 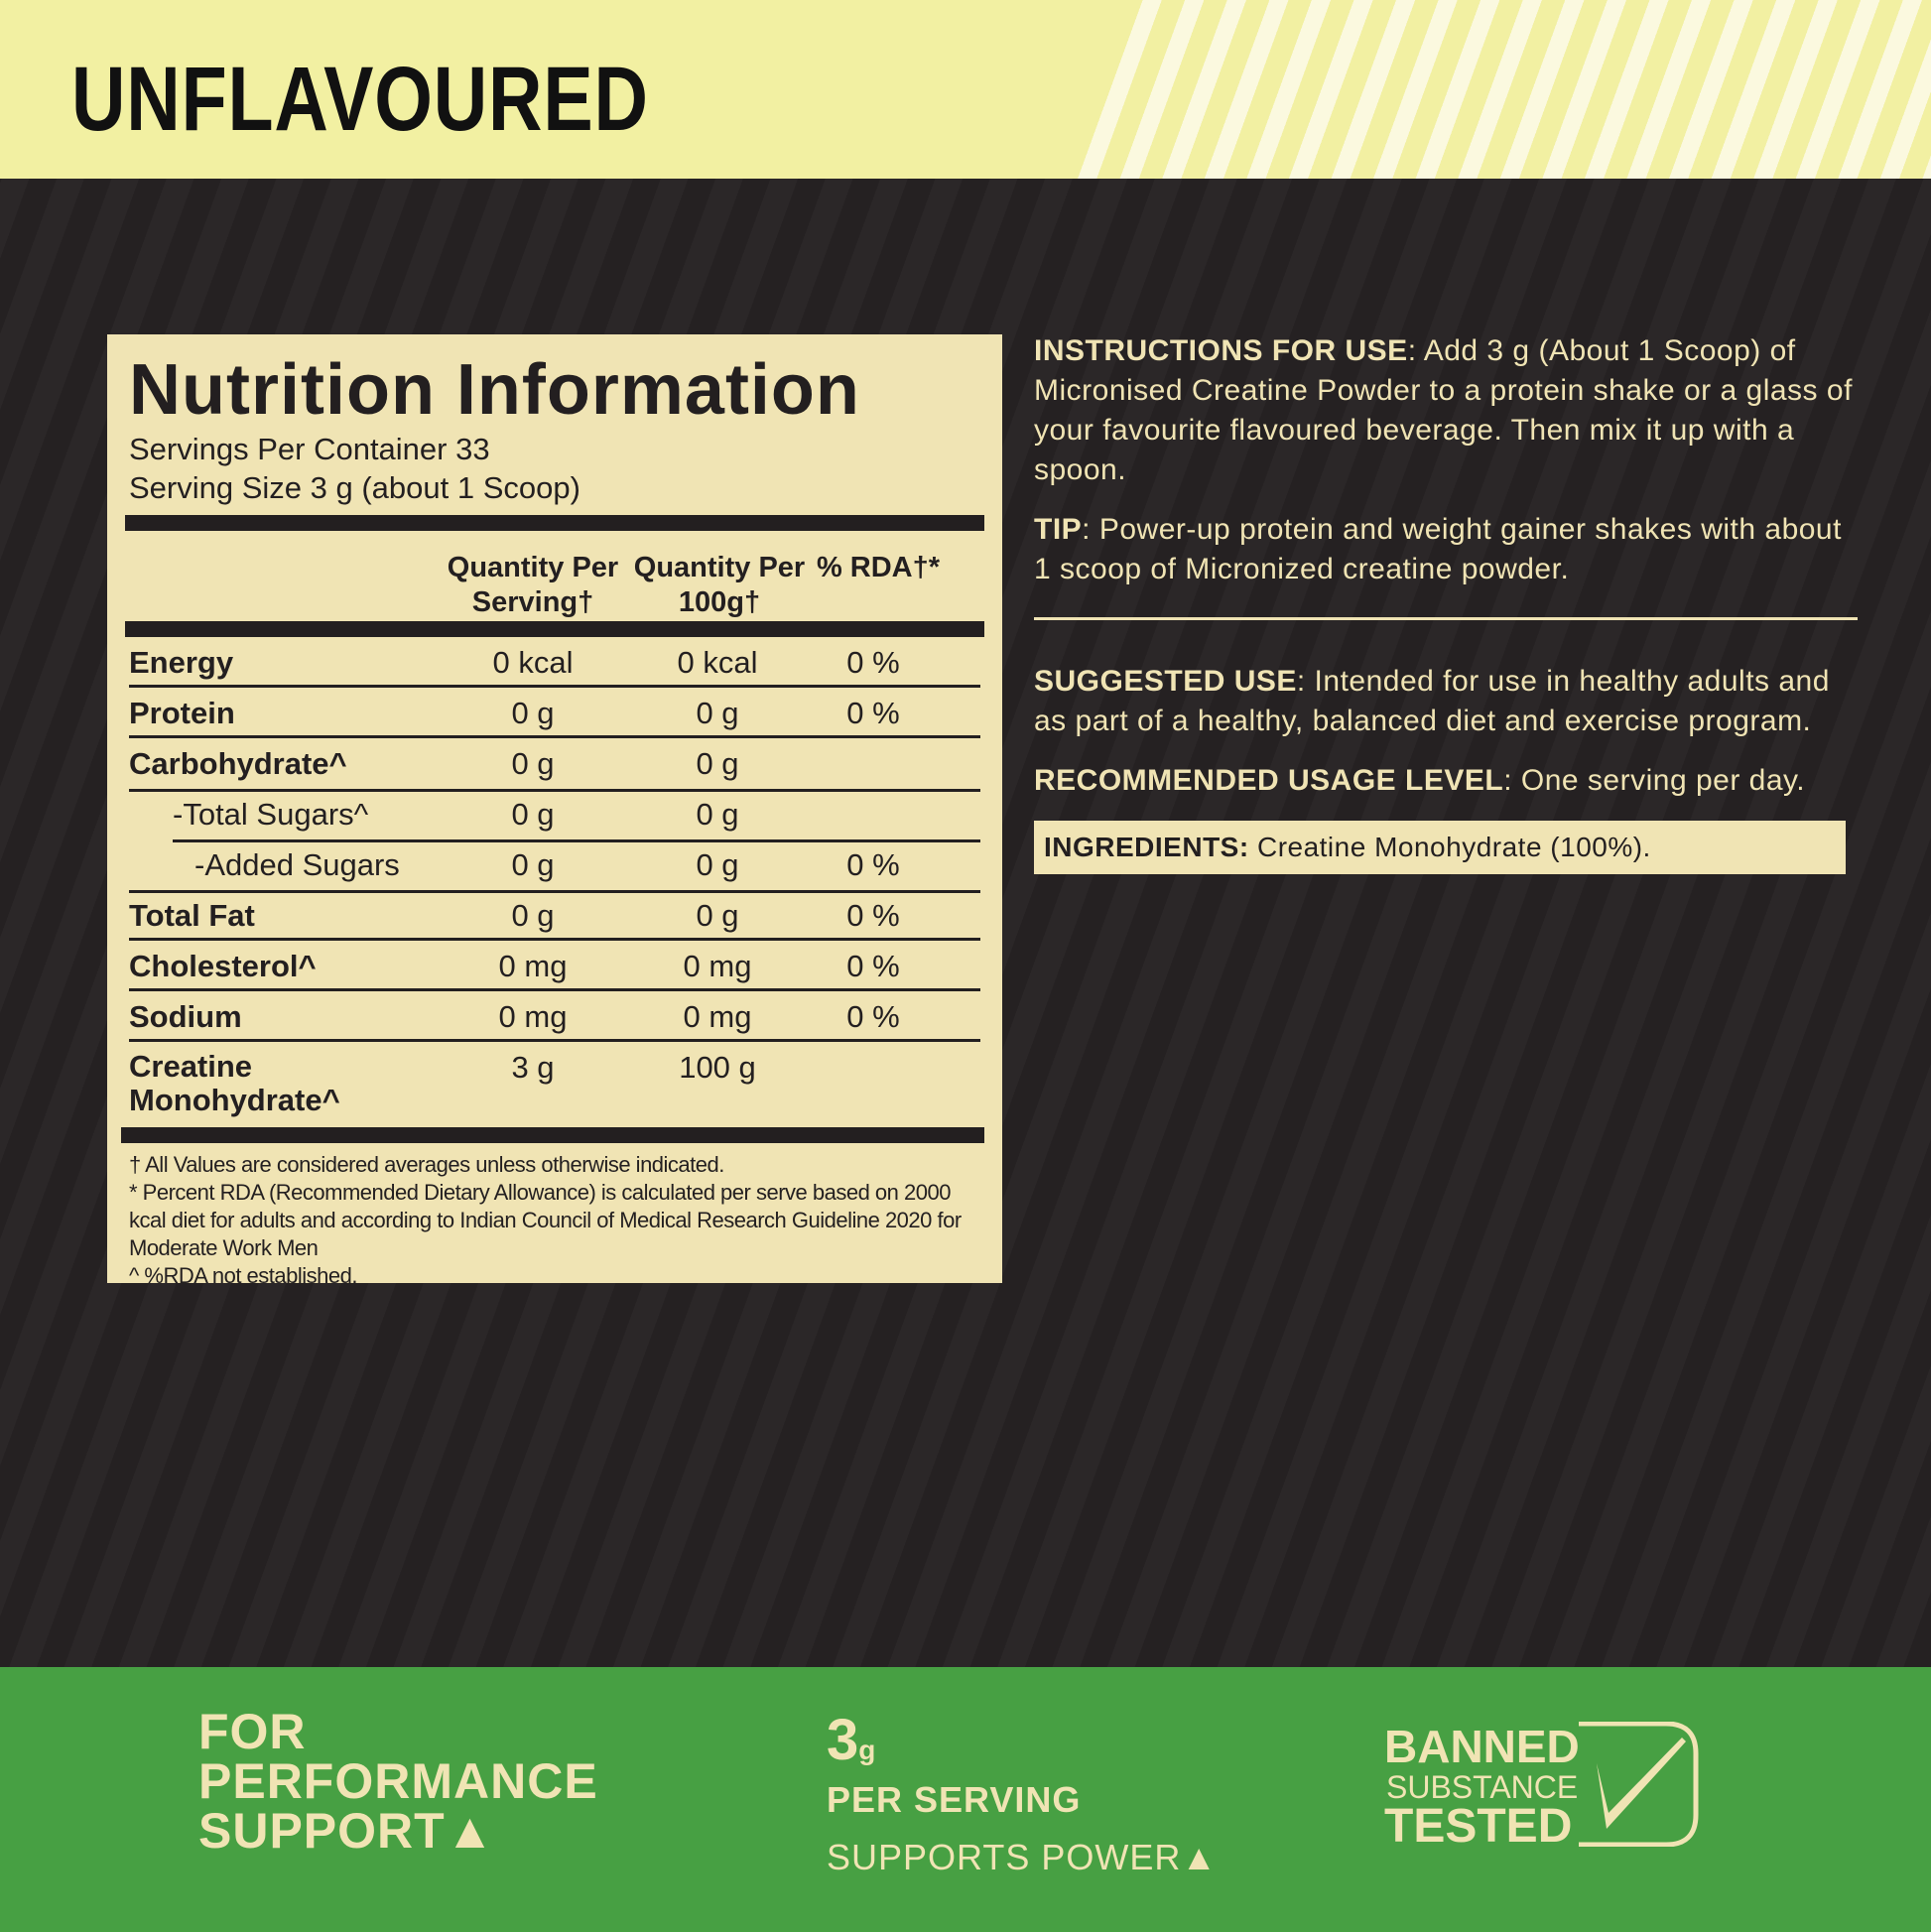 I want to click on servings-per-container: Servings Per Container 33, so click(x=309, y=449).